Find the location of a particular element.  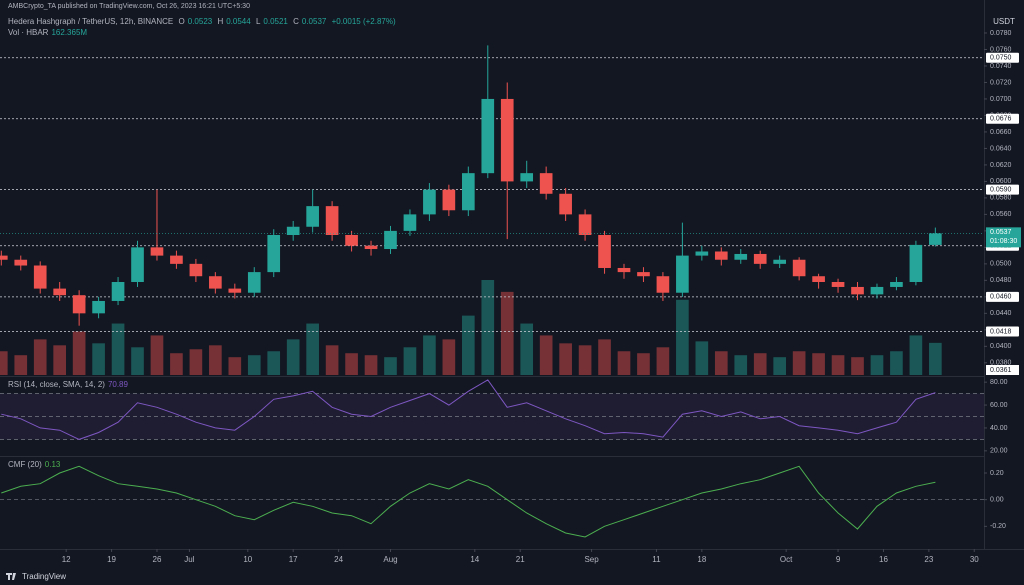

x-tick-label: 21 is located at coordinates (520, 559).